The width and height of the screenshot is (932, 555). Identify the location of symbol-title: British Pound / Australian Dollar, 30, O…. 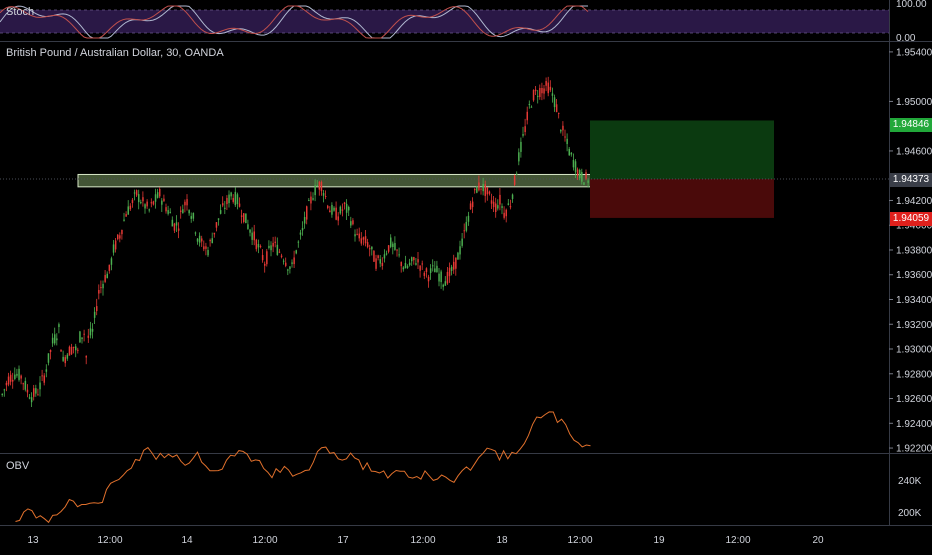
(115, 53).